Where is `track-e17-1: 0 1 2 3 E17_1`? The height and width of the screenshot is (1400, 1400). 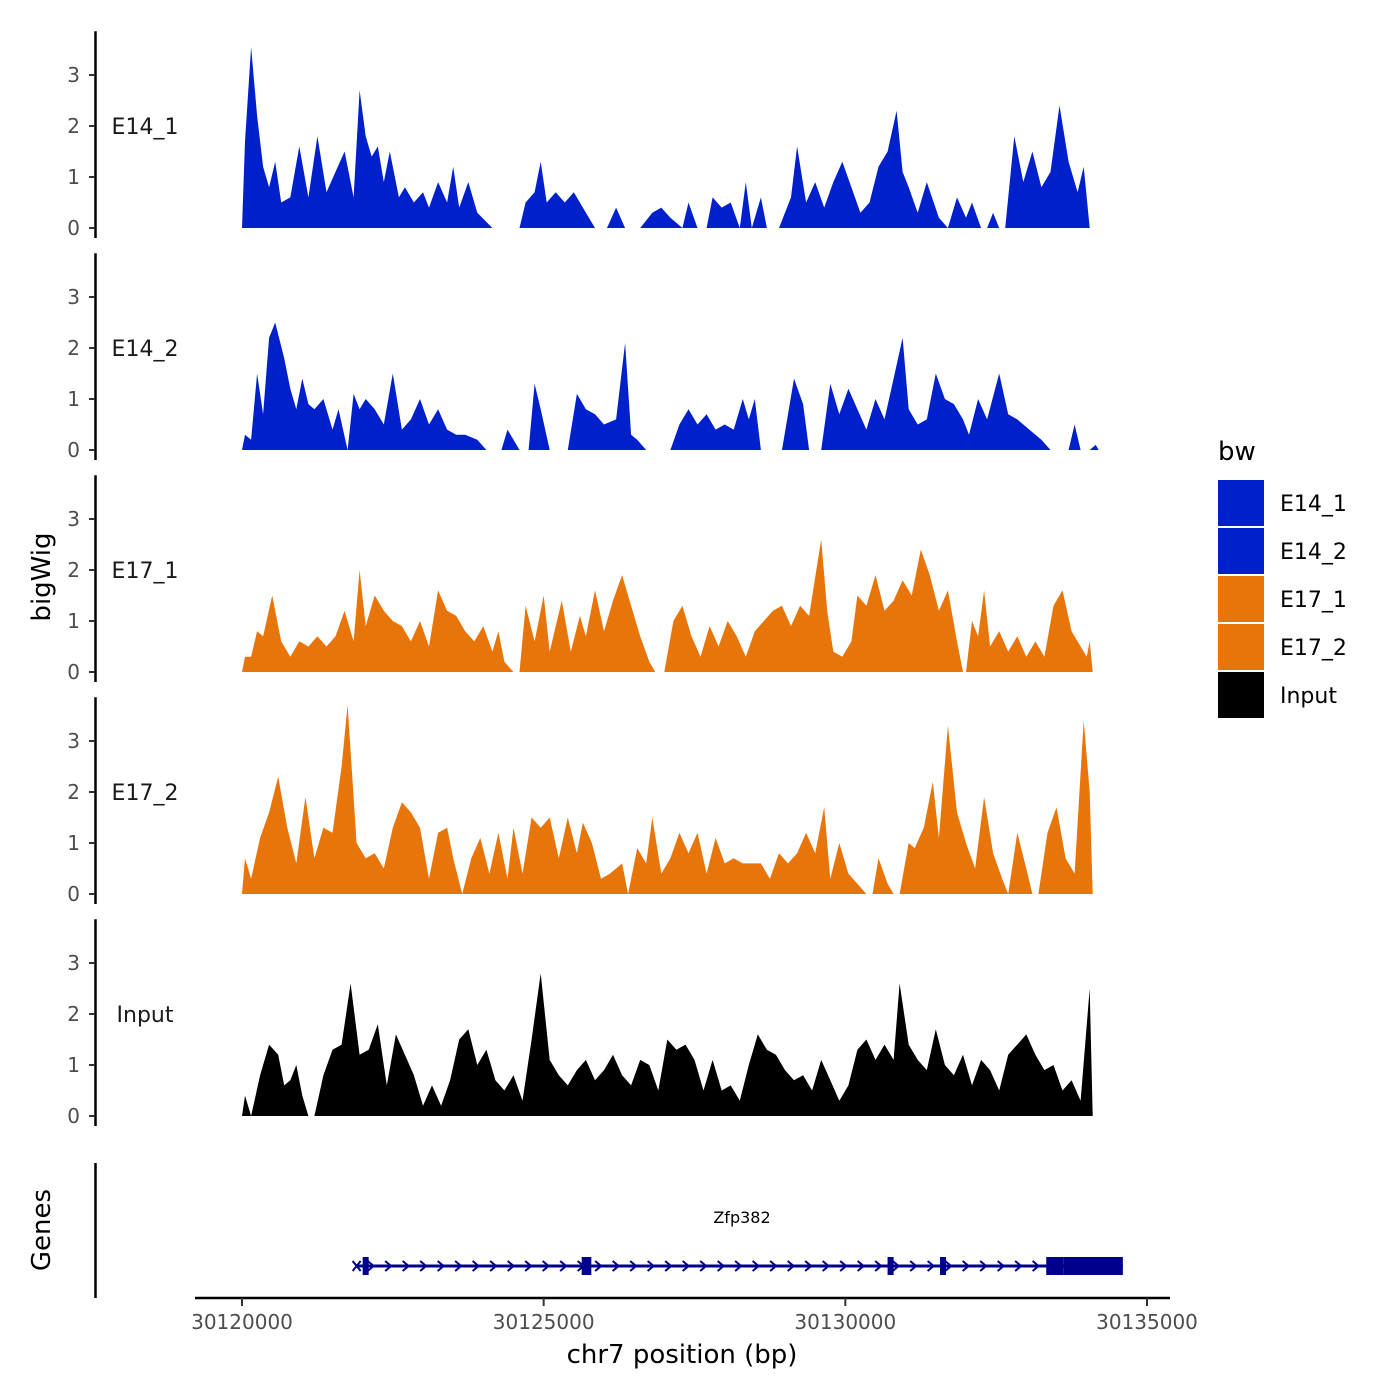
track-e17-1: 0 1 2 3 E17_1 is located at coordinates (580, 579).